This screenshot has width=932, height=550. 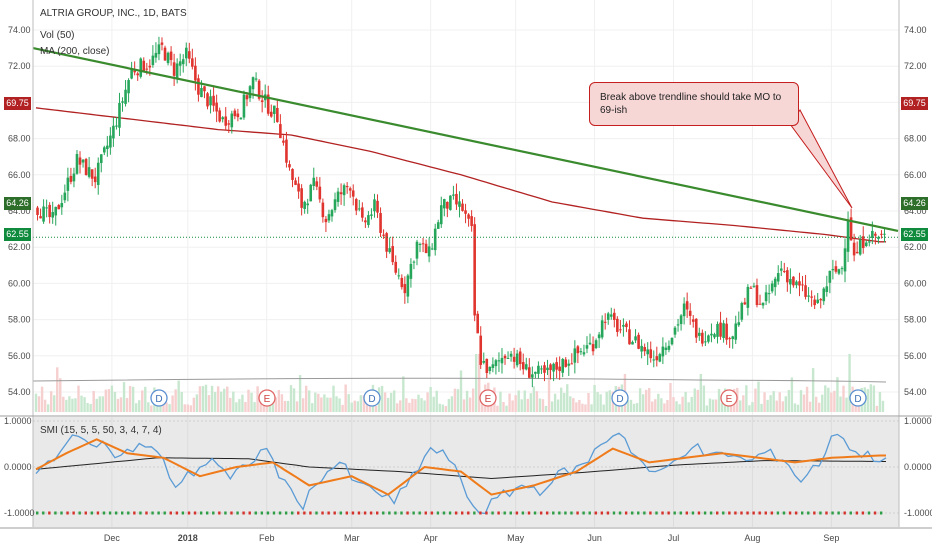 I want to click on event-marker-label: D, so click(x=619, y=399).